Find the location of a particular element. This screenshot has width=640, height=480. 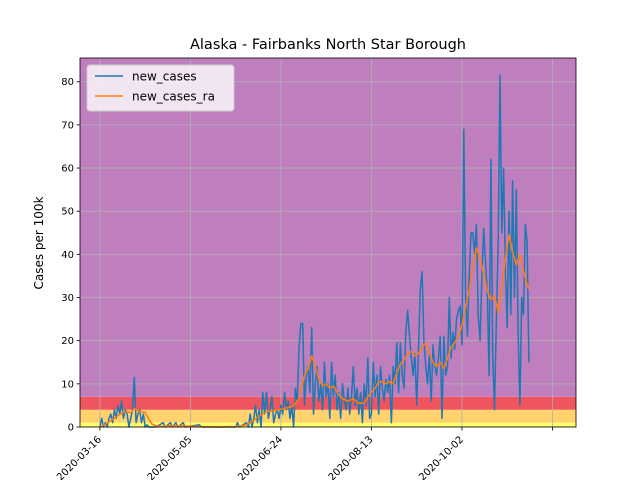

y-tick-label-8: 80 is located at coordinates (67, 82).